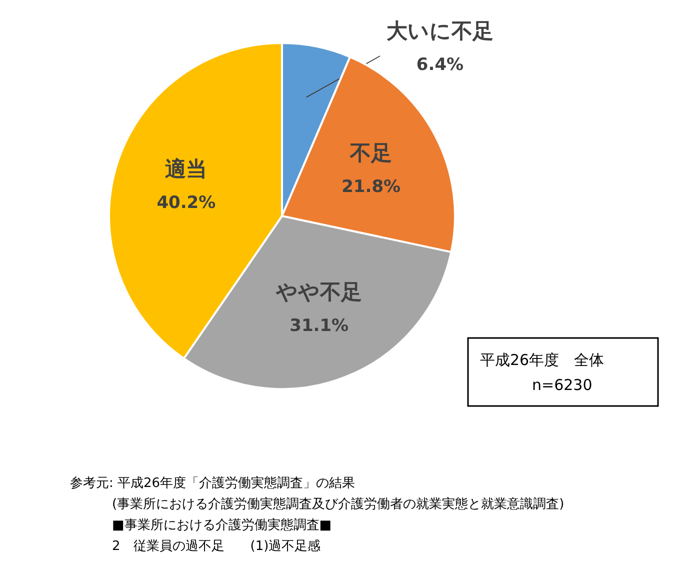  Describe the element at coordinates (440, 31) in the screenshot. I see `slice-label: 大いに不足` at that location.